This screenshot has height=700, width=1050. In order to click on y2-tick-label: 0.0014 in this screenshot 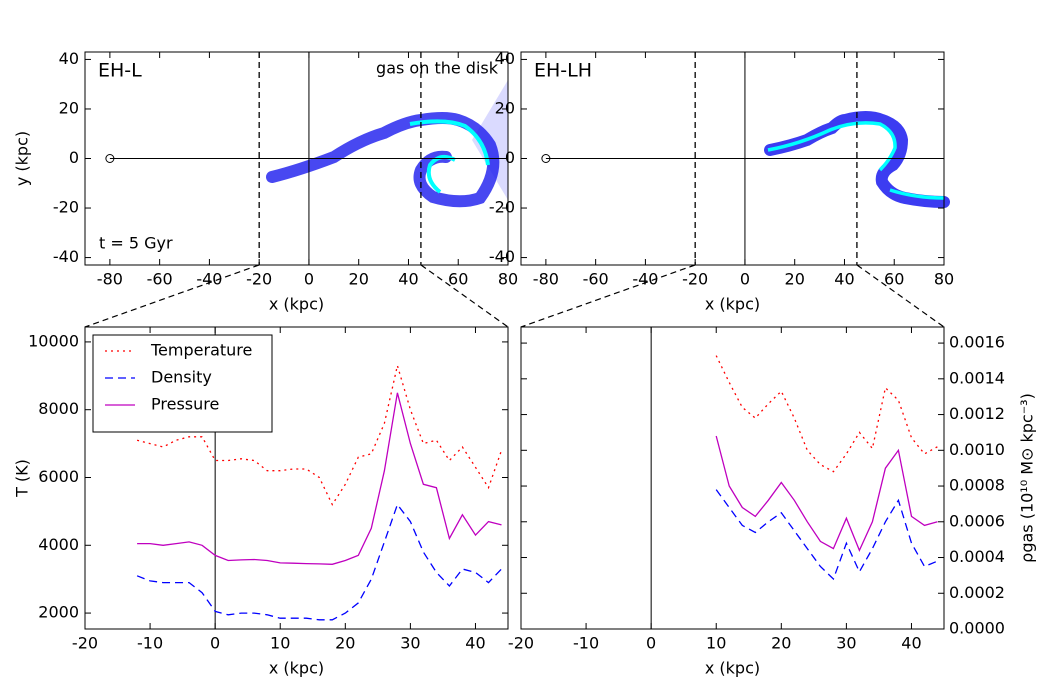, I will do `click(977, 377)`.